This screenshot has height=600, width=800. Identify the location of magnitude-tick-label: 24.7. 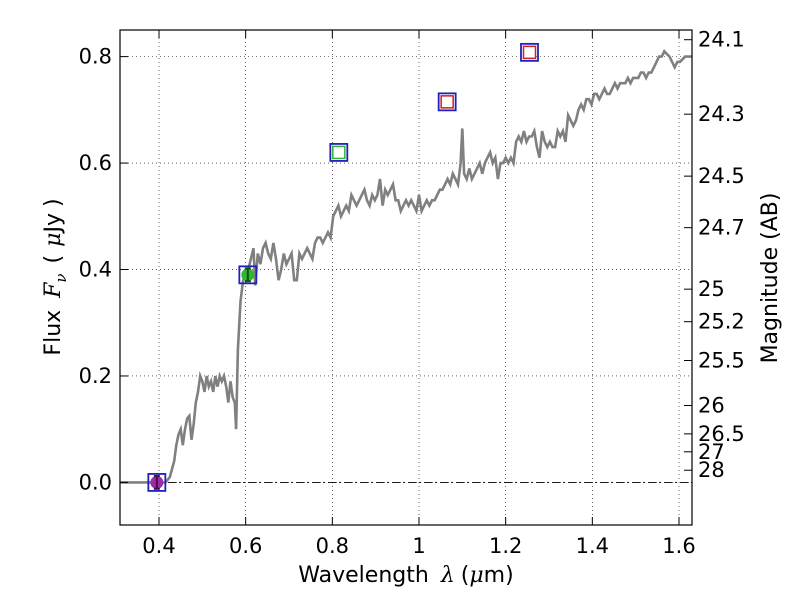
(721, 228).